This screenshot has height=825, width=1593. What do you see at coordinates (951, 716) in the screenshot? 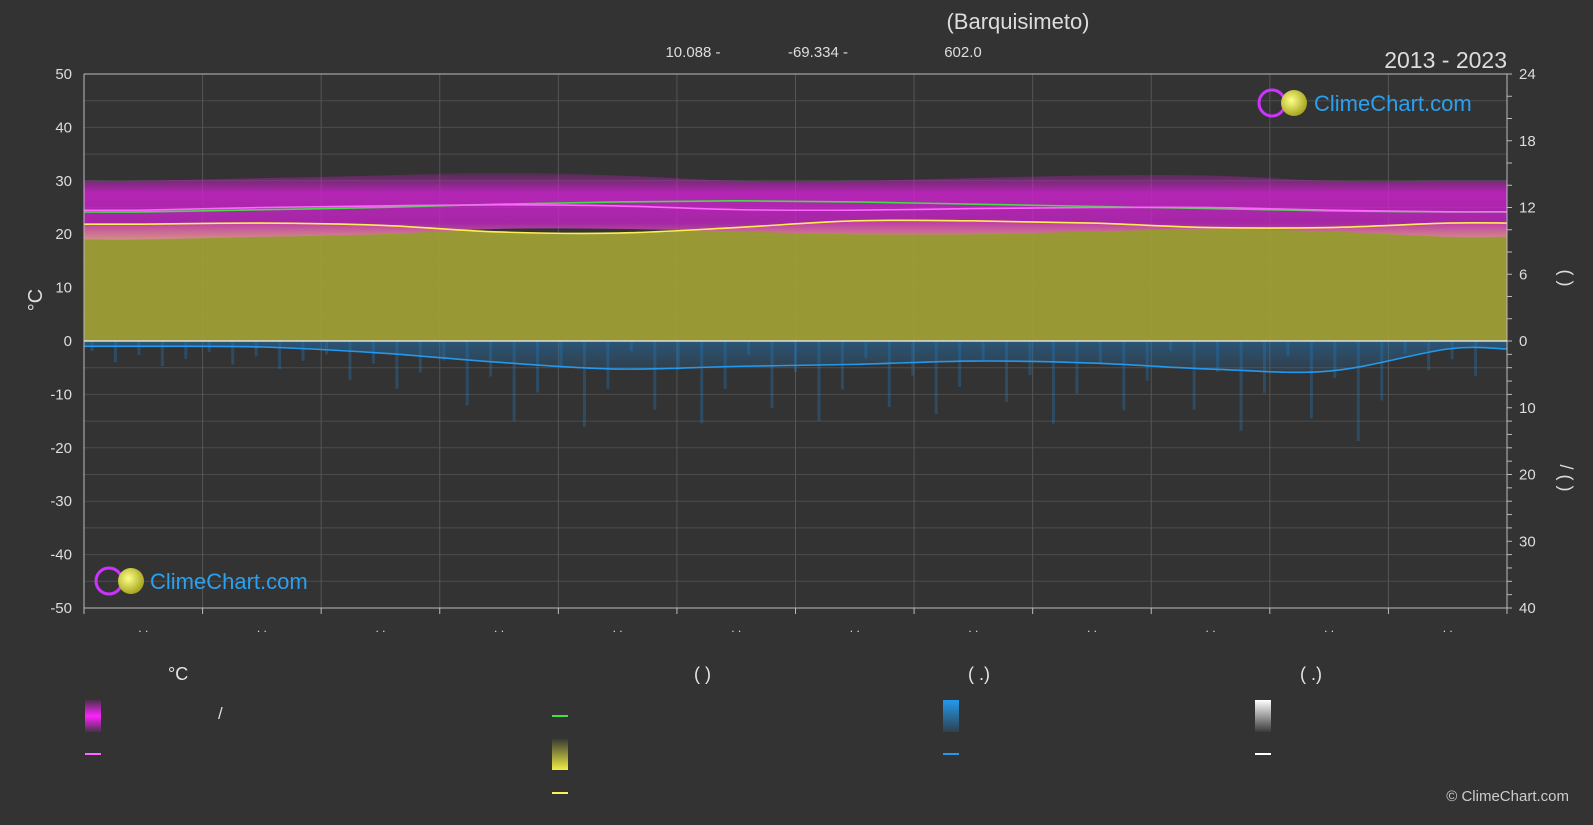
I see `legend-rain-swatch` at bounding box center [951, 716].